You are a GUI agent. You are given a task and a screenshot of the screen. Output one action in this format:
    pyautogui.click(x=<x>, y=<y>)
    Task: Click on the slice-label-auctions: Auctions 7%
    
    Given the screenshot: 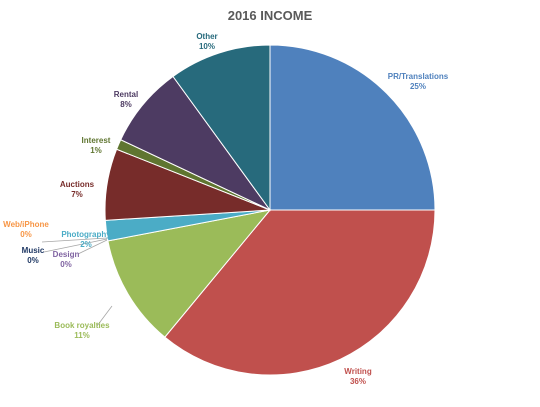 What is the action you would take?
    pyautogui.click(x=77, y=190)
    